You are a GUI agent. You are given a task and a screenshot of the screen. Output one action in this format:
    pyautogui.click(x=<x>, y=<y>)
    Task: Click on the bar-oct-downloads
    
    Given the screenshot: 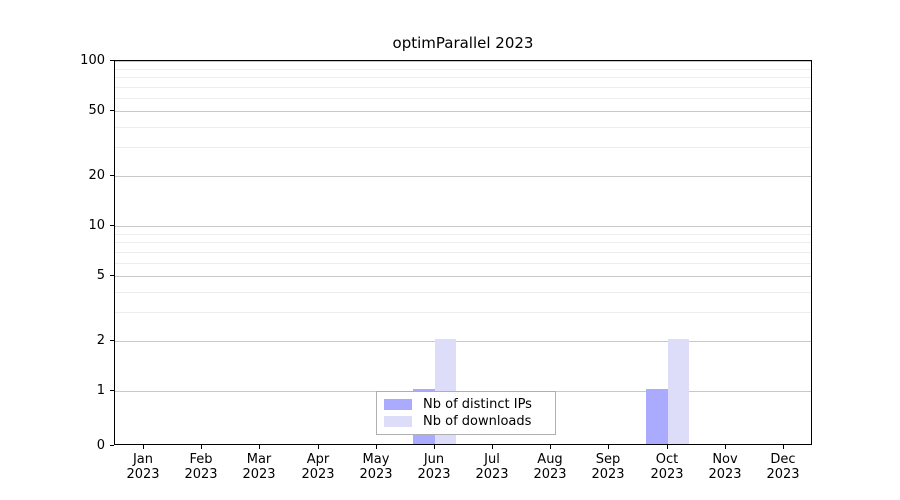 What is the action you would take?
    pyautogui.click(x=678, y=391)
    